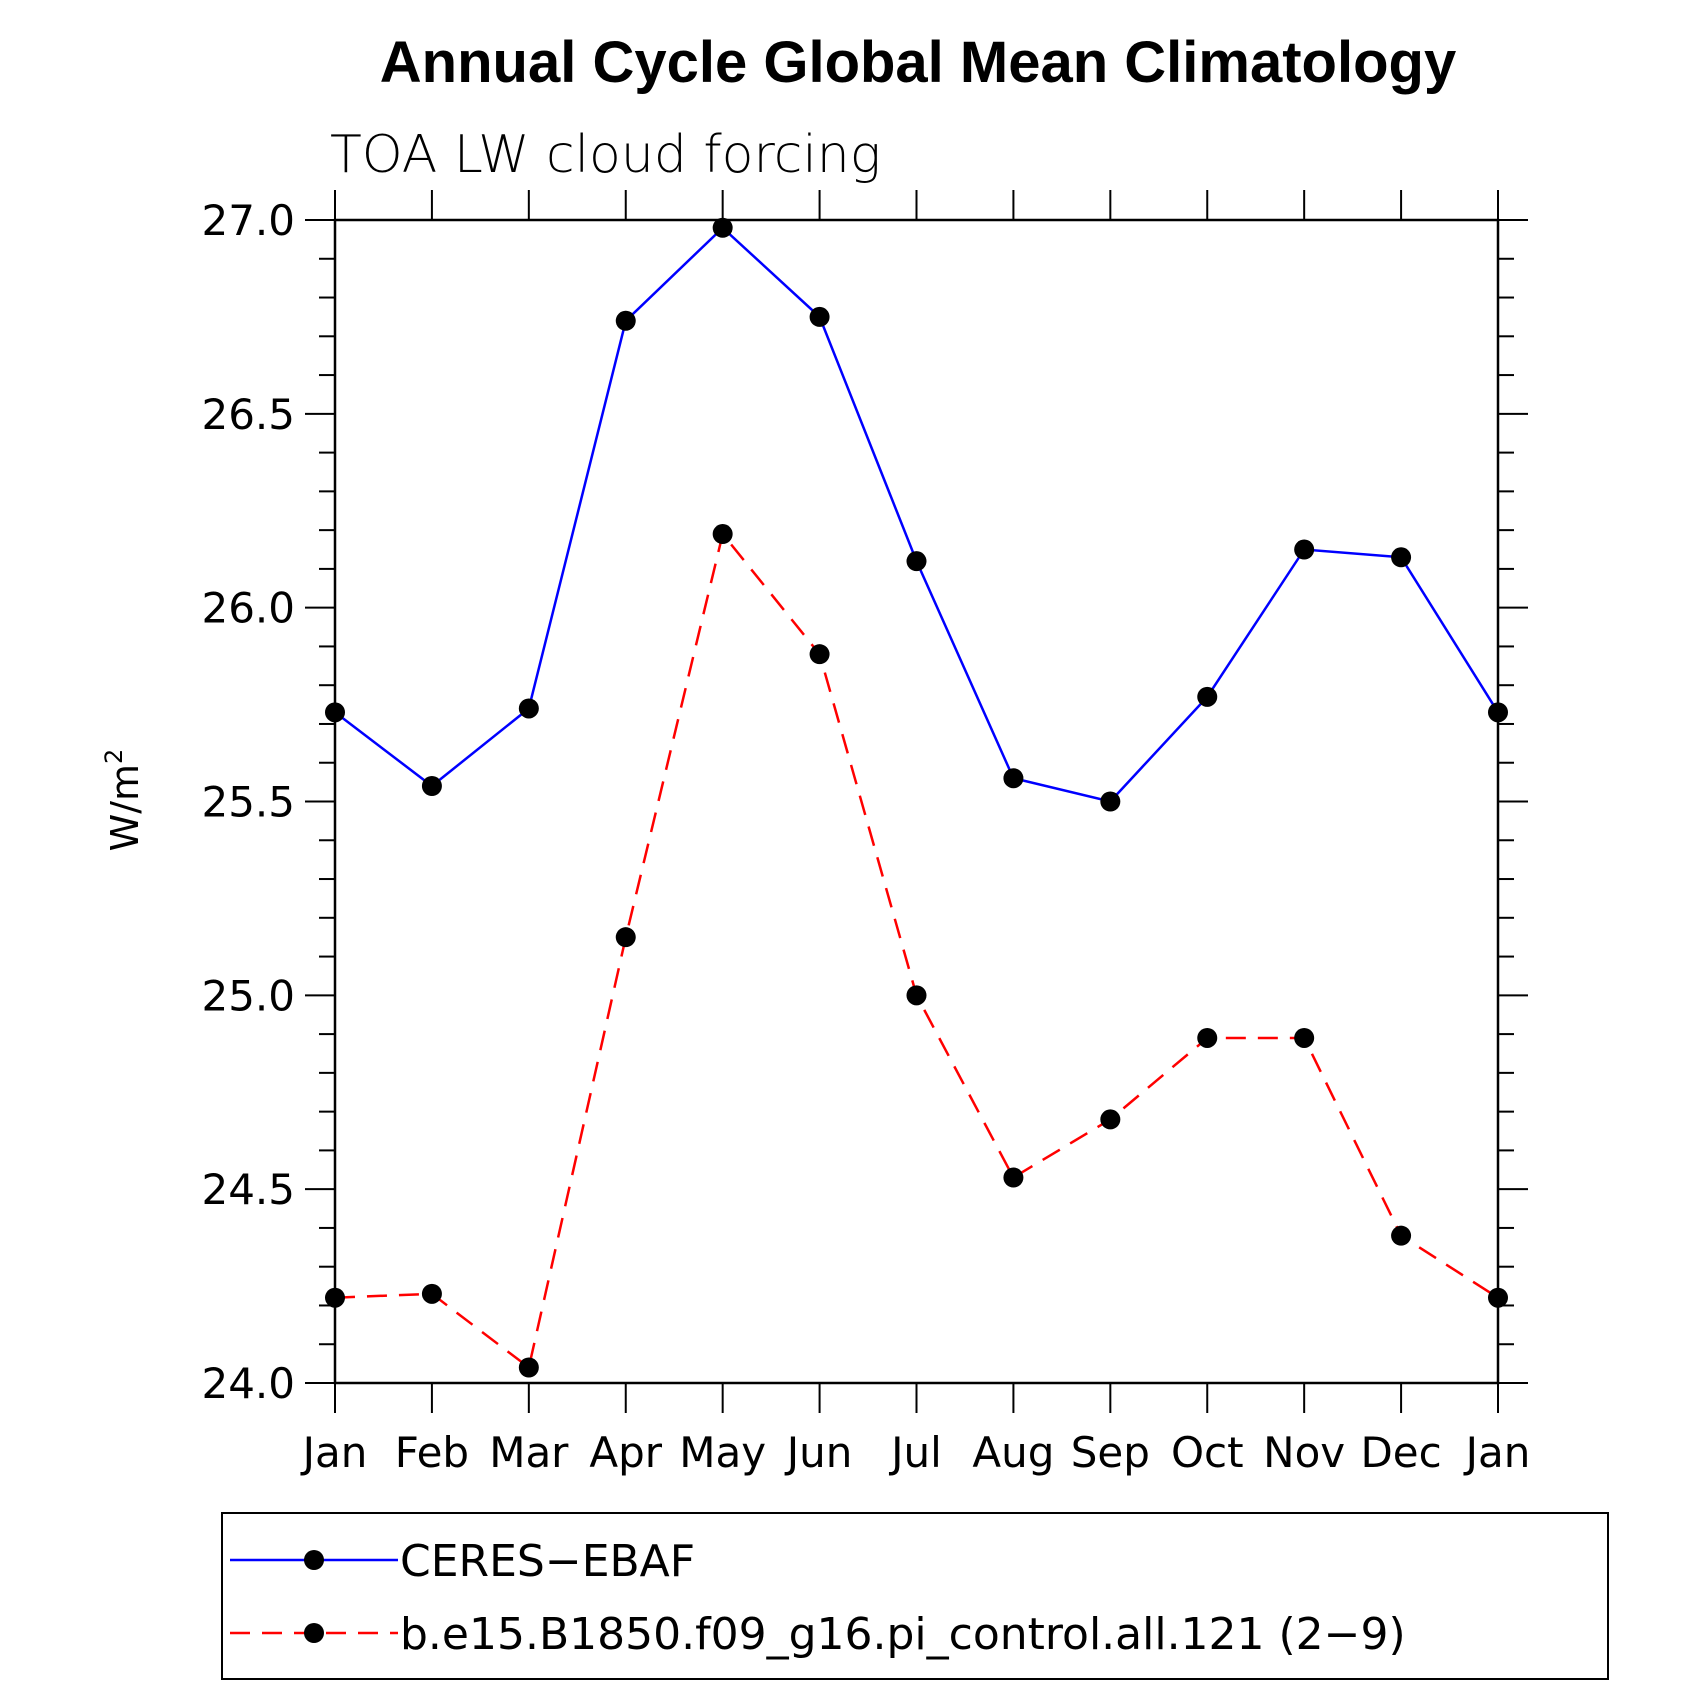  What do you see at coordinates (314, 1560) in the screenshot?
I see `legend-marker-ceres-ebaf` at bounding box center [314, 1560].